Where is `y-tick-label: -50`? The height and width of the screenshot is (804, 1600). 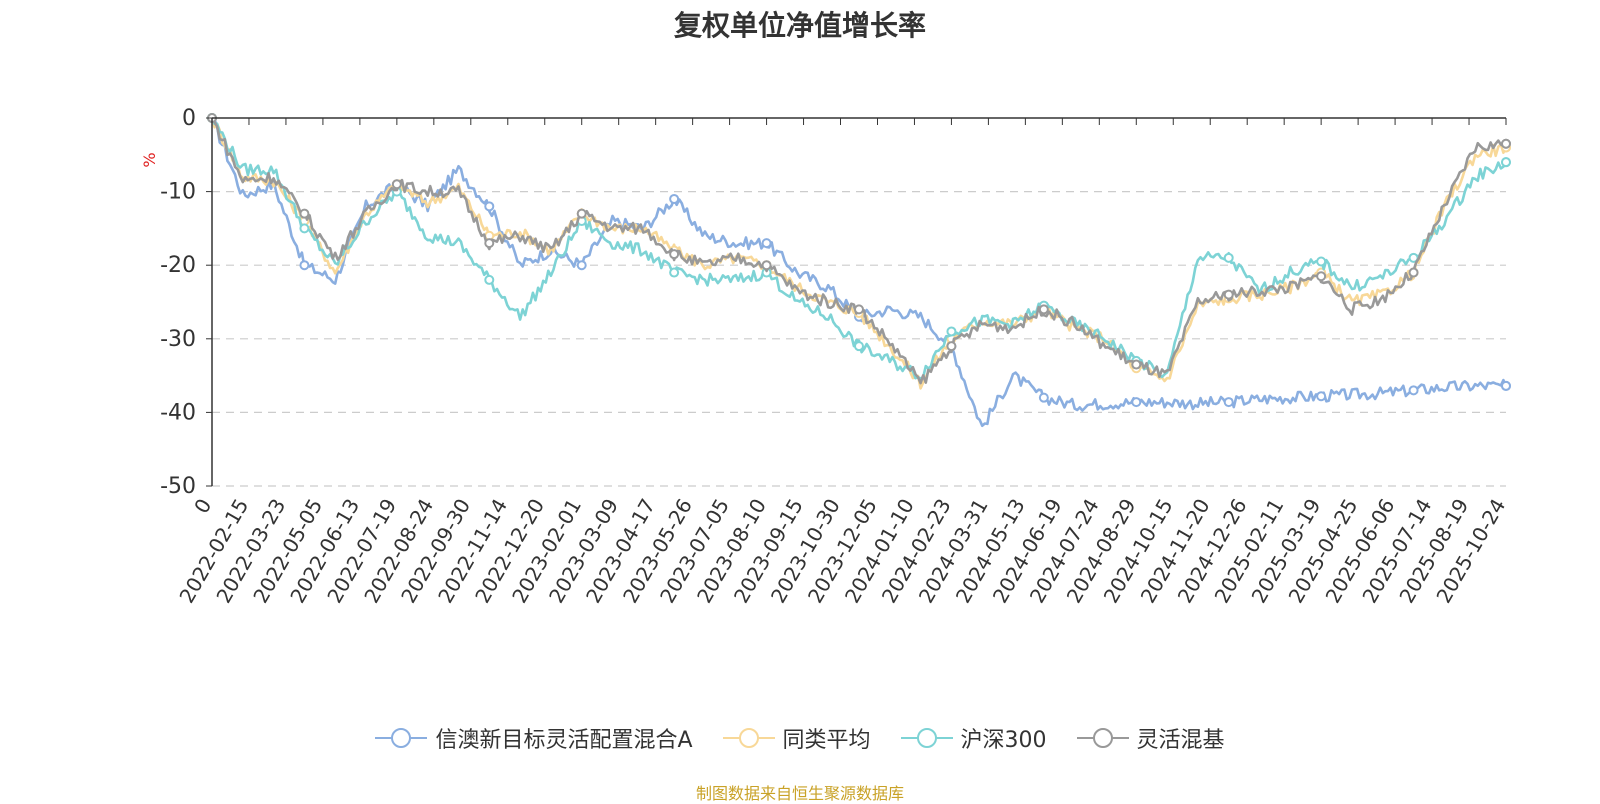
y-tick-label: -50 is located at coordinates (178, 486).